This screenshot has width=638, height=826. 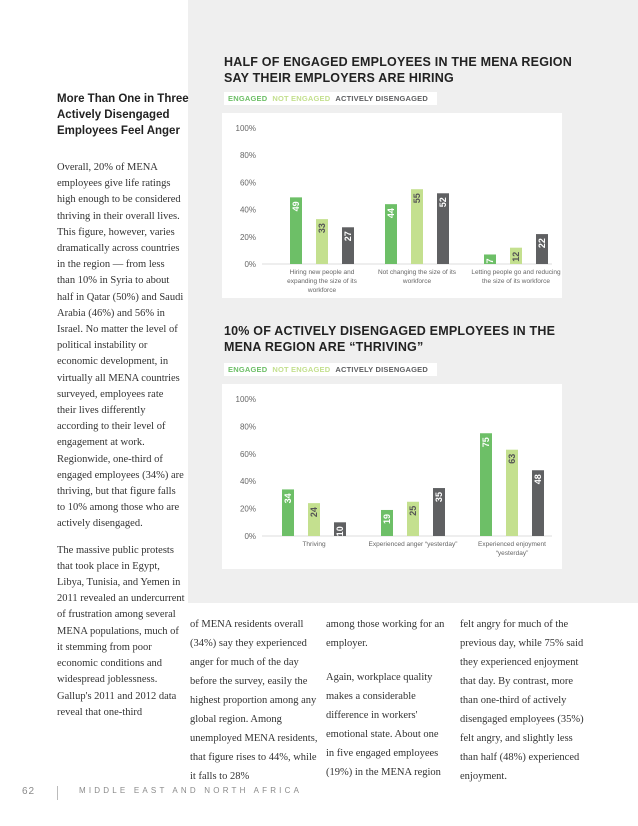 What do you see at coordinates (191, 790) in the screenshot?
I see `section-name: MIDDLE EAST AND NORTH AFRICA` at bounding box center [191, 790].